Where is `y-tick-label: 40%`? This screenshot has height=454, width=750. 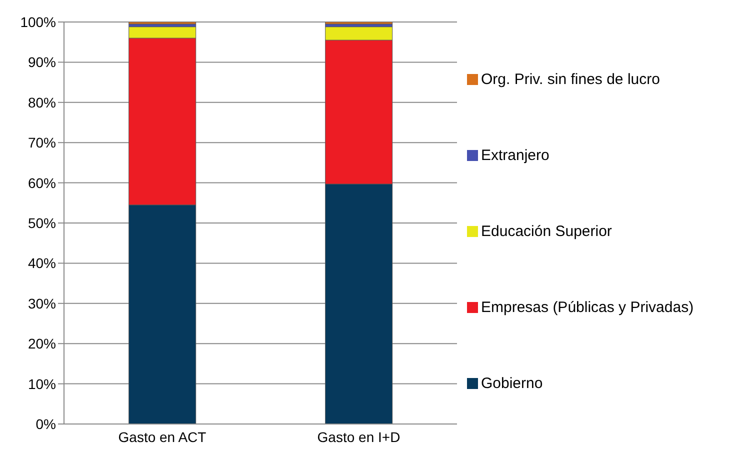
y-tick-label: 40% is located at coordinates (42, 263).